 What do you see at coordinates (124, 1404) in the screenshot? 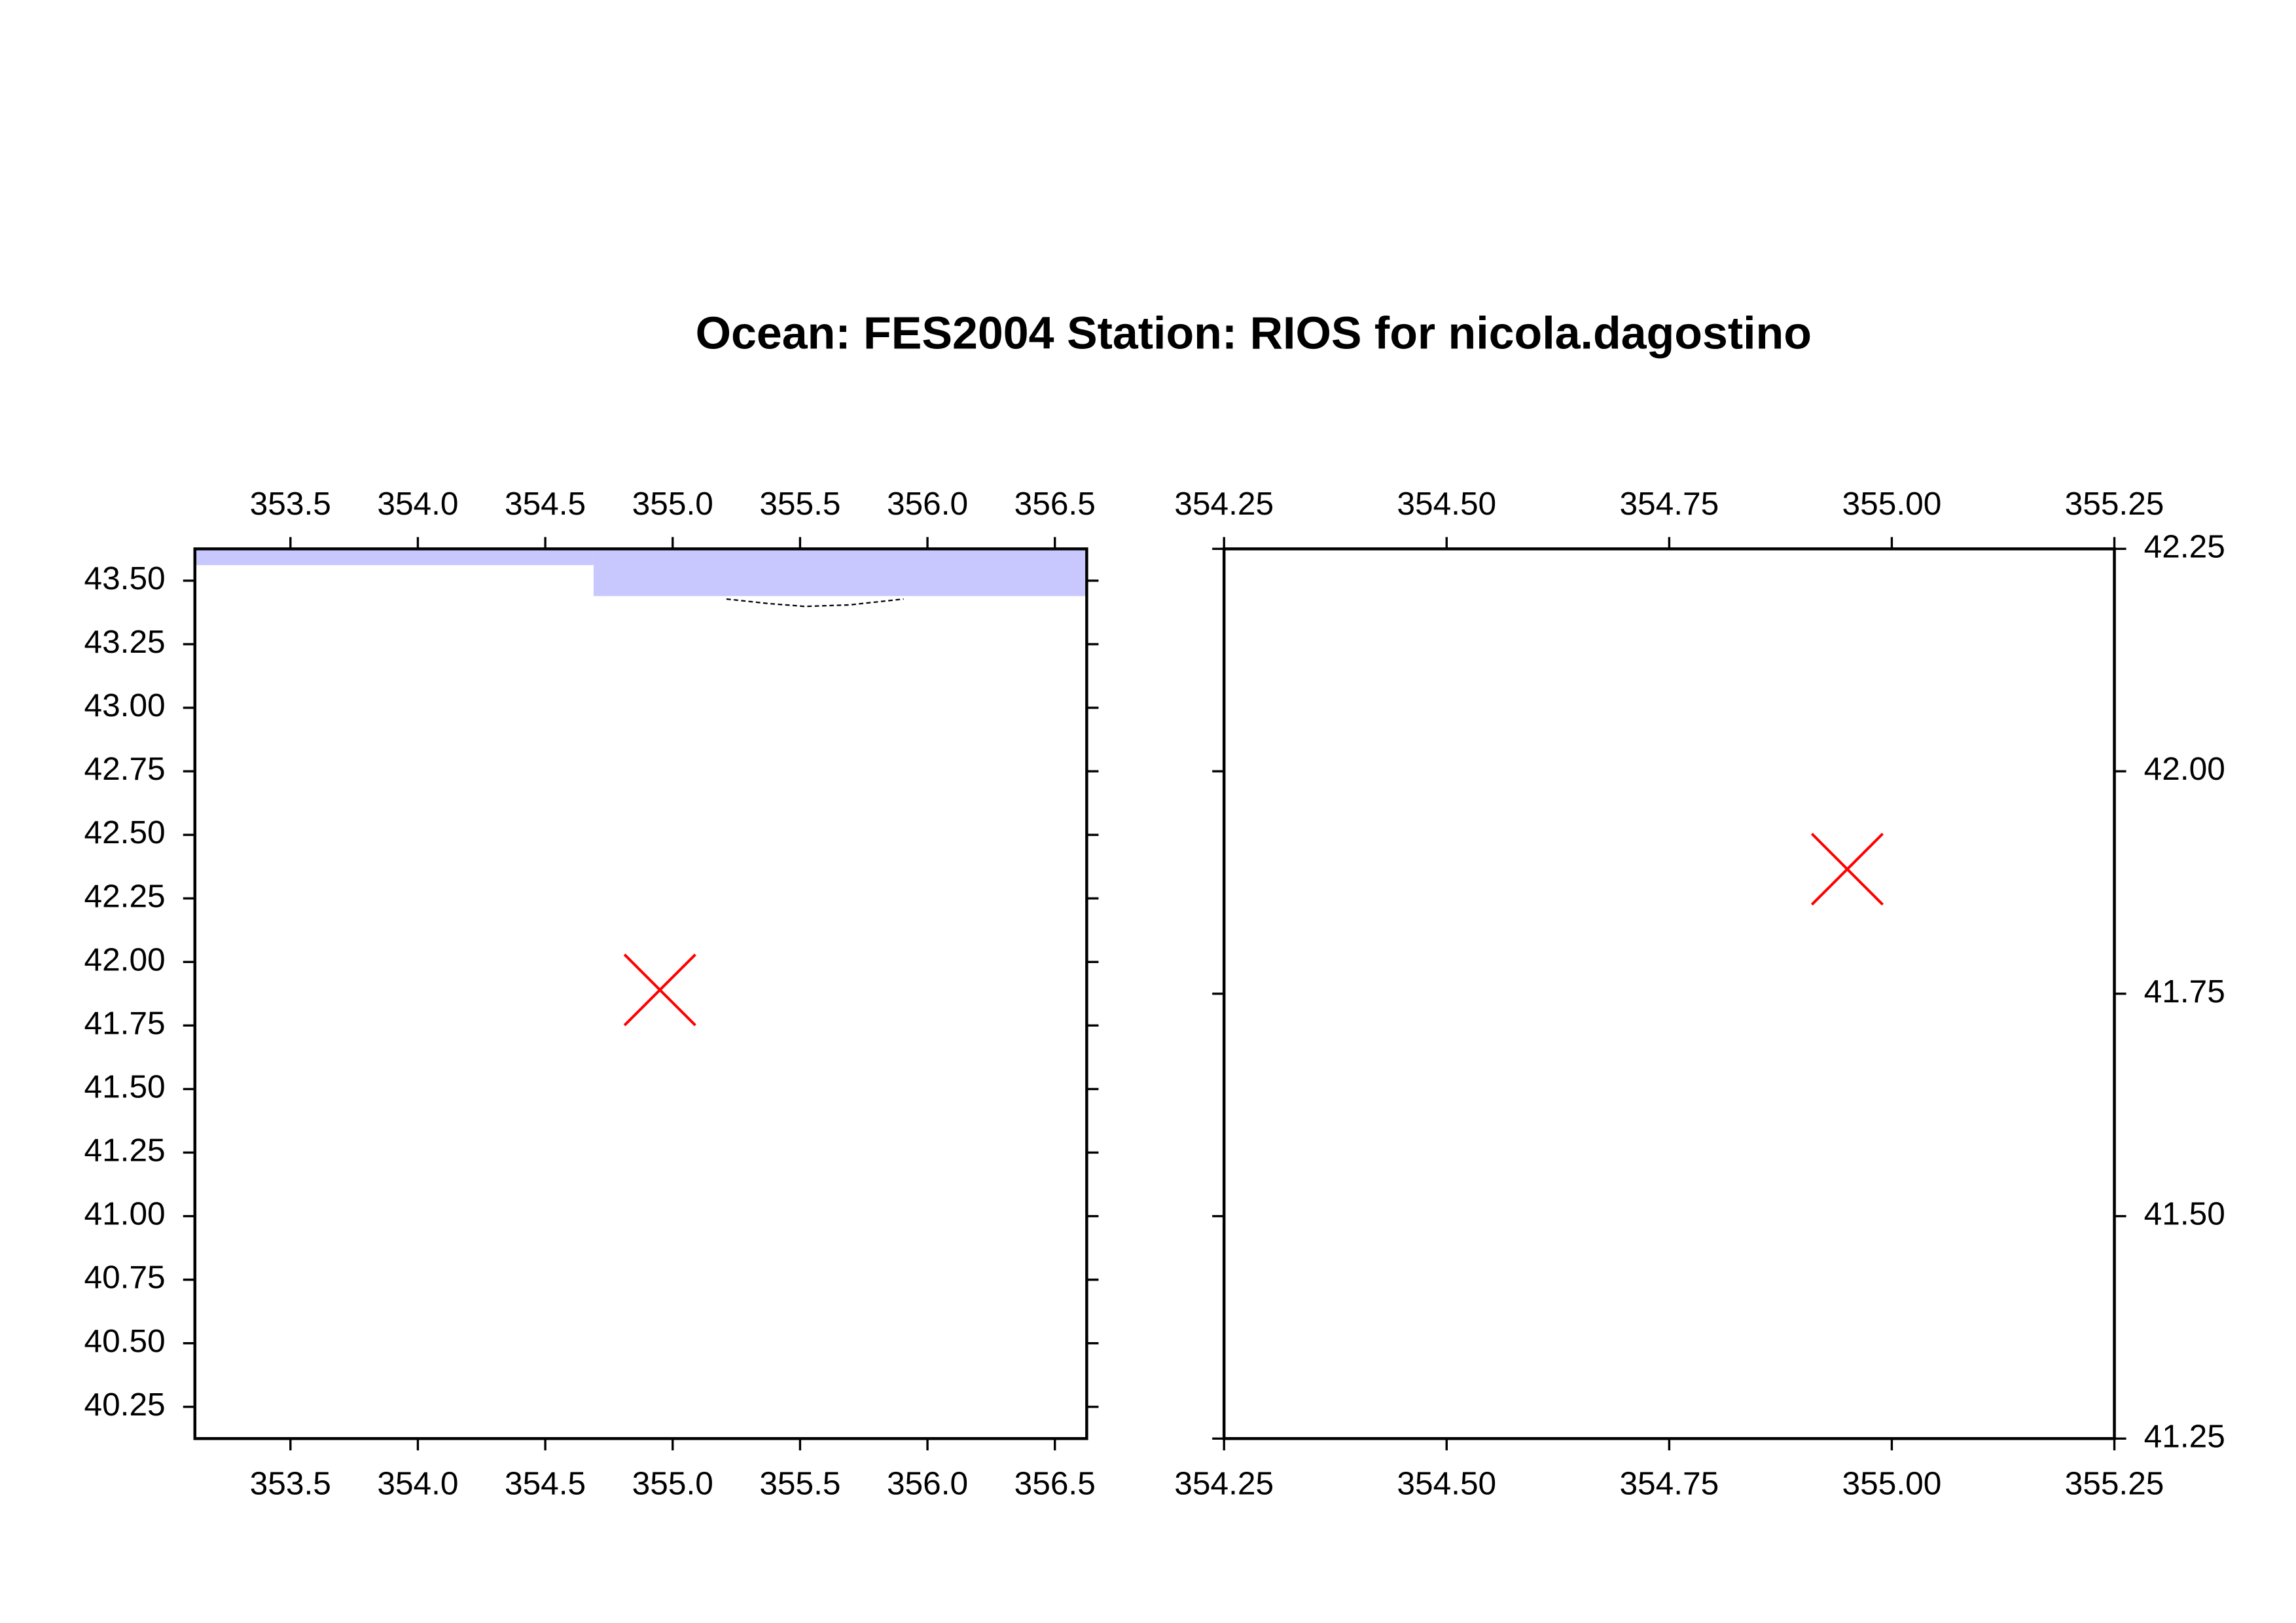
I see `y-tick-label: 40.25` at bounding box center [124, 1404].